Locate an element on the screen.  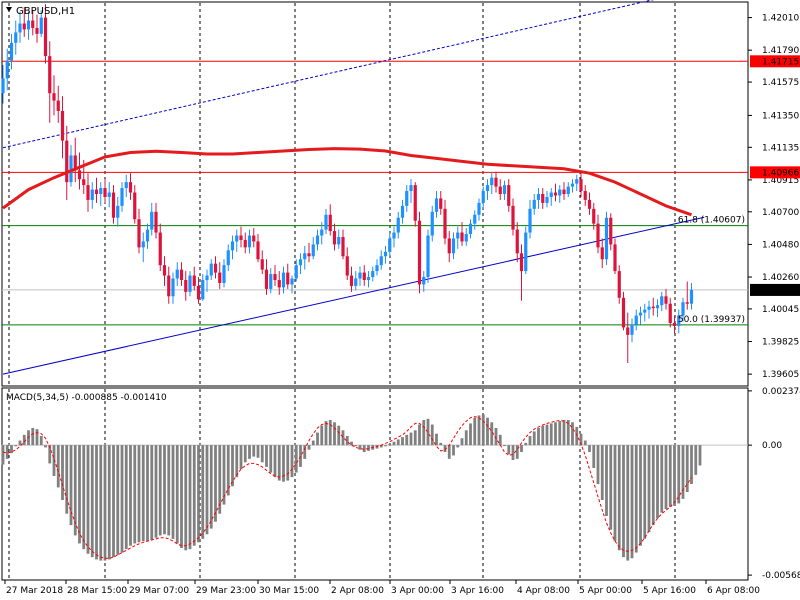
macd-axis-label: 0.00 is located at coordinates (772, 446).